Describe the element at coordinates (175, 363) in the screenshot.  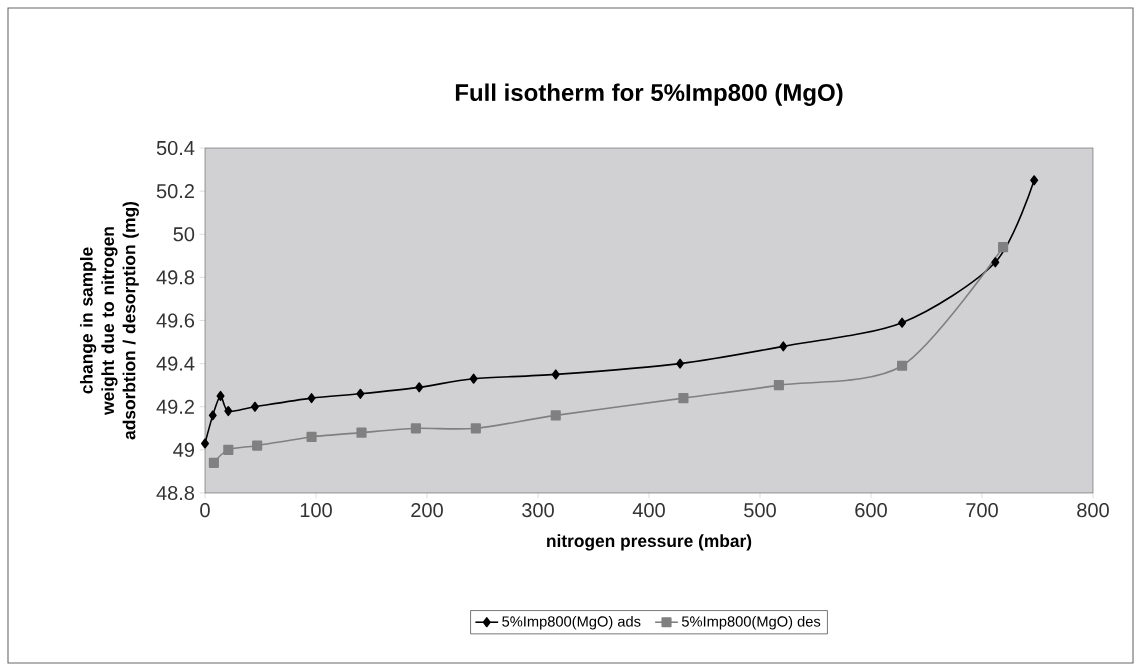
I see `y-tick-label: 49.4` at that location.